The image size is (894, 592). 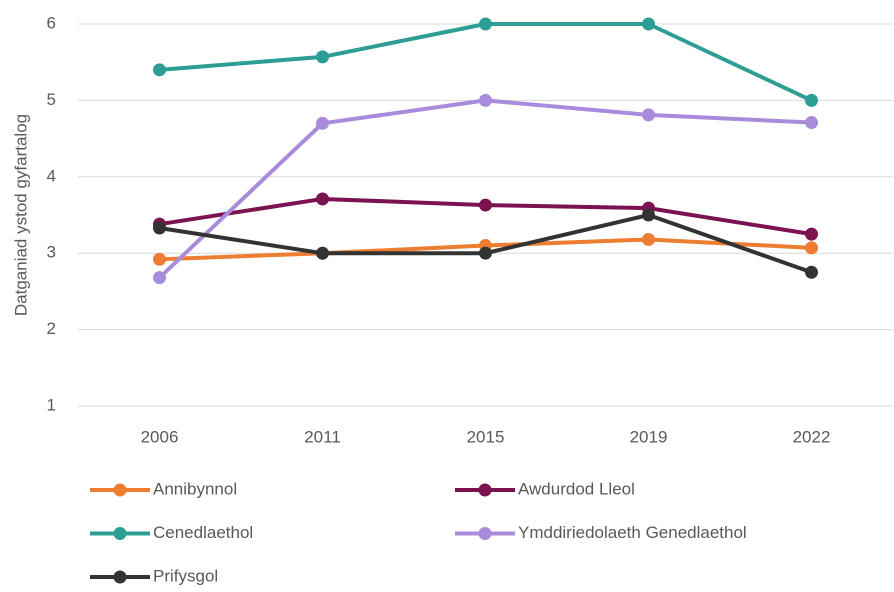 What do you see at coordinates (51, 404) in the screenshot?
I see `y-tick-label: 1` at bounding box center [51, 404].